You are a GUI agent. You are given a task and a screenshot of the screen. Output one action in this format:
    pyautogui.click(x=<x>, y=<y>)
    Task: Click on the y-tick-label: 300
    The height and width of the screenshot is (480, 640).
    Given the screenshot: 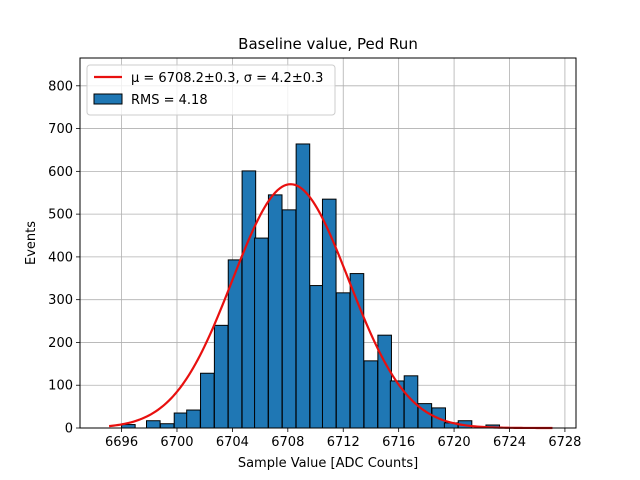 What is the action you would take?
    pyautogui.click(x=60, y=300)
    